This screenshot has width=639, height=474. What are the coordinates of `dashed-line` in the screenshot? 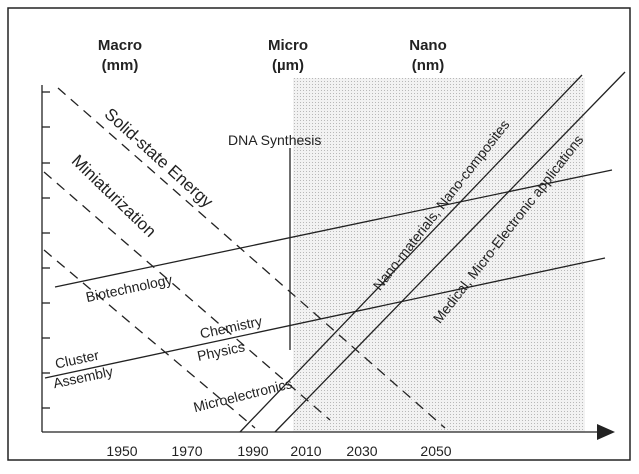 It's located at (149, 339).